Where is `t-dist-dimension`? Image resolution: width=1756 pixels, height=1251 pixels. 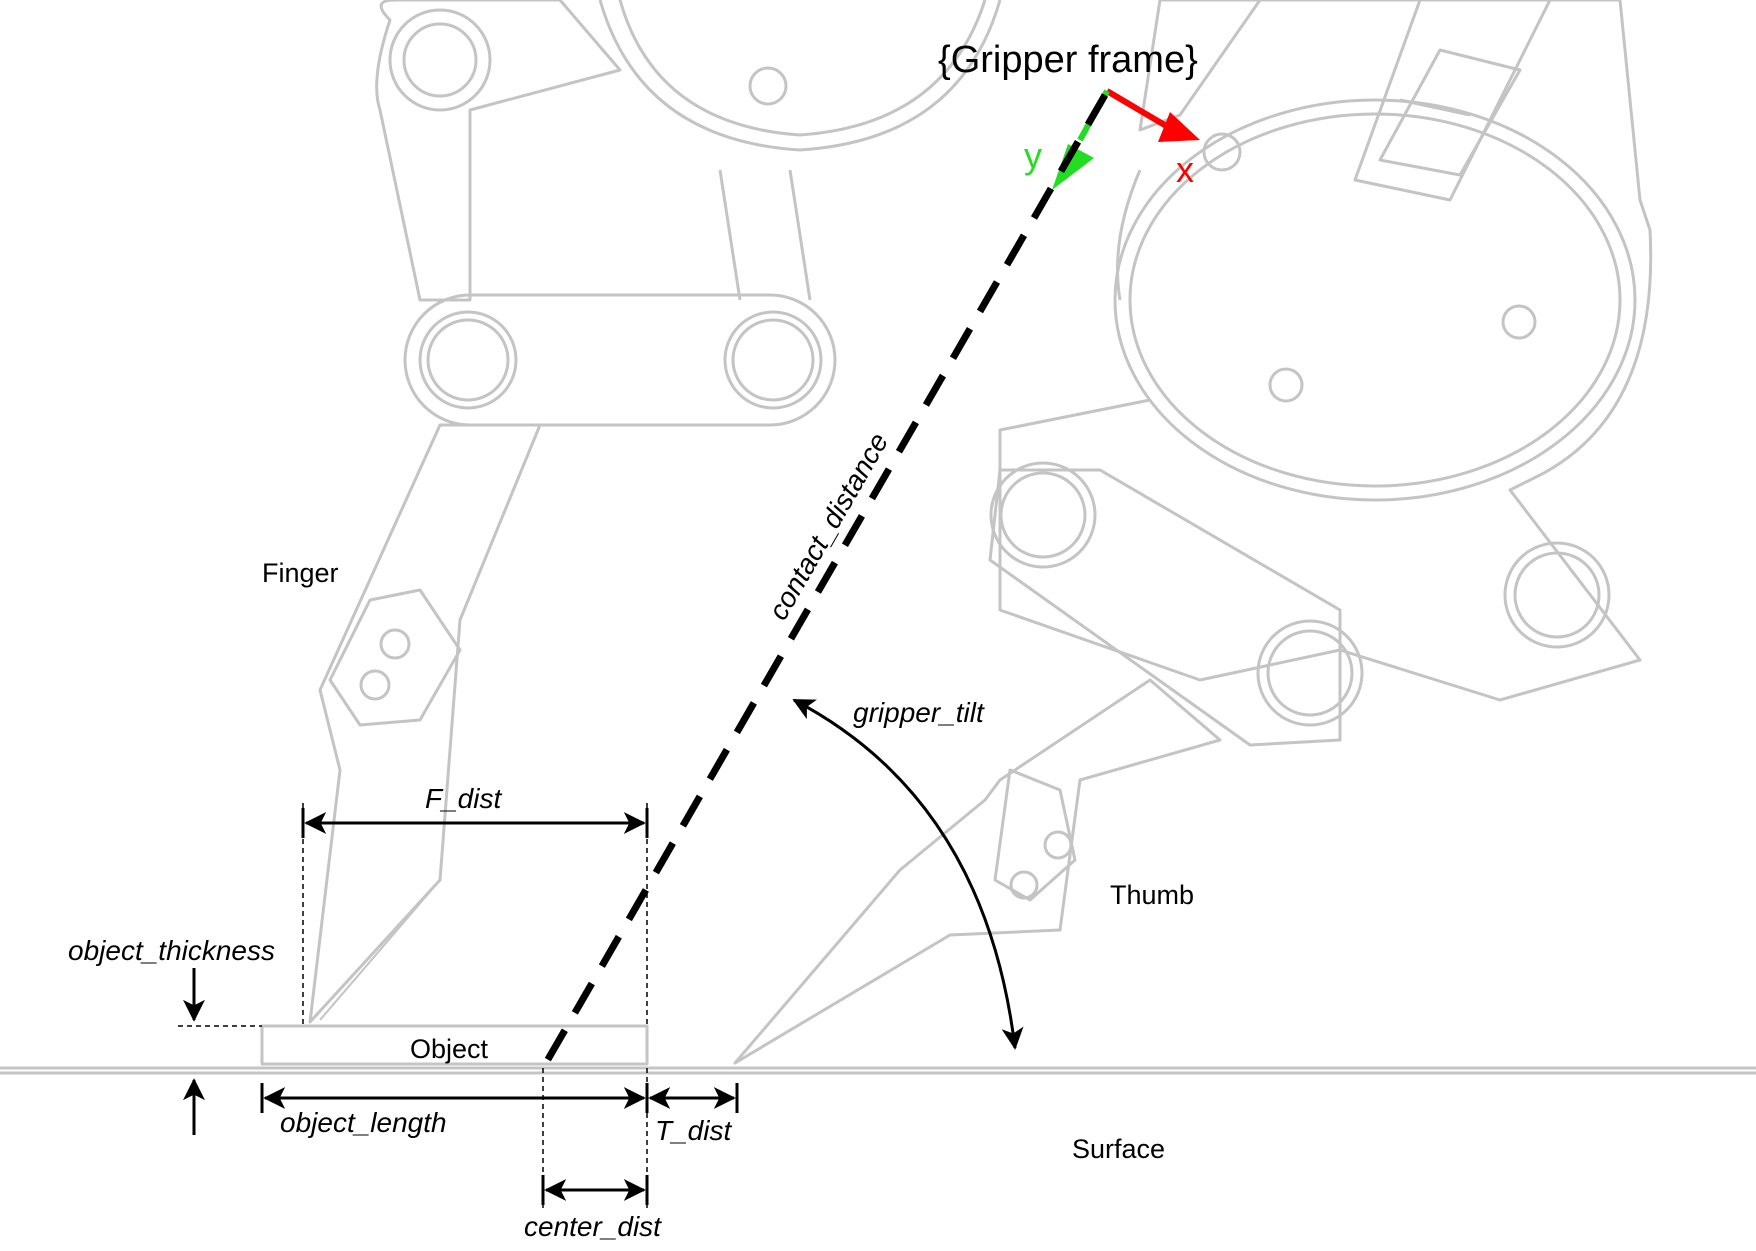
t-dist-dimension is located at coordinates (693, 1098).